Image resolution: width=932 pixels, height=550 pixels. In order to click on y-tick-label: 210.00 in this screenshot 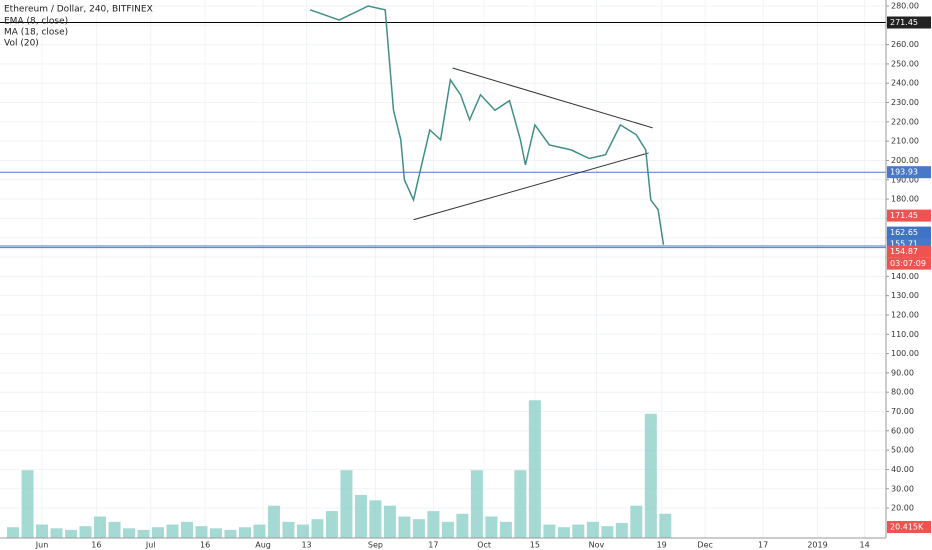, I will do `click(905, 141)`.